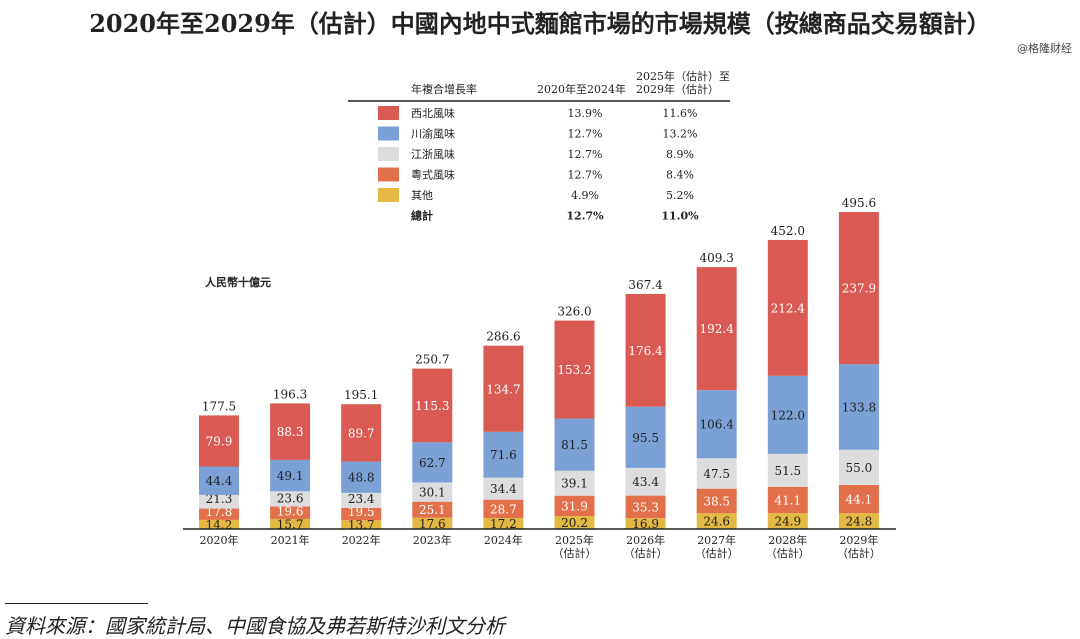 This screenshot has width=1080, height=639. I want to click on x-tick-label: 2020年, so click(219, 540).